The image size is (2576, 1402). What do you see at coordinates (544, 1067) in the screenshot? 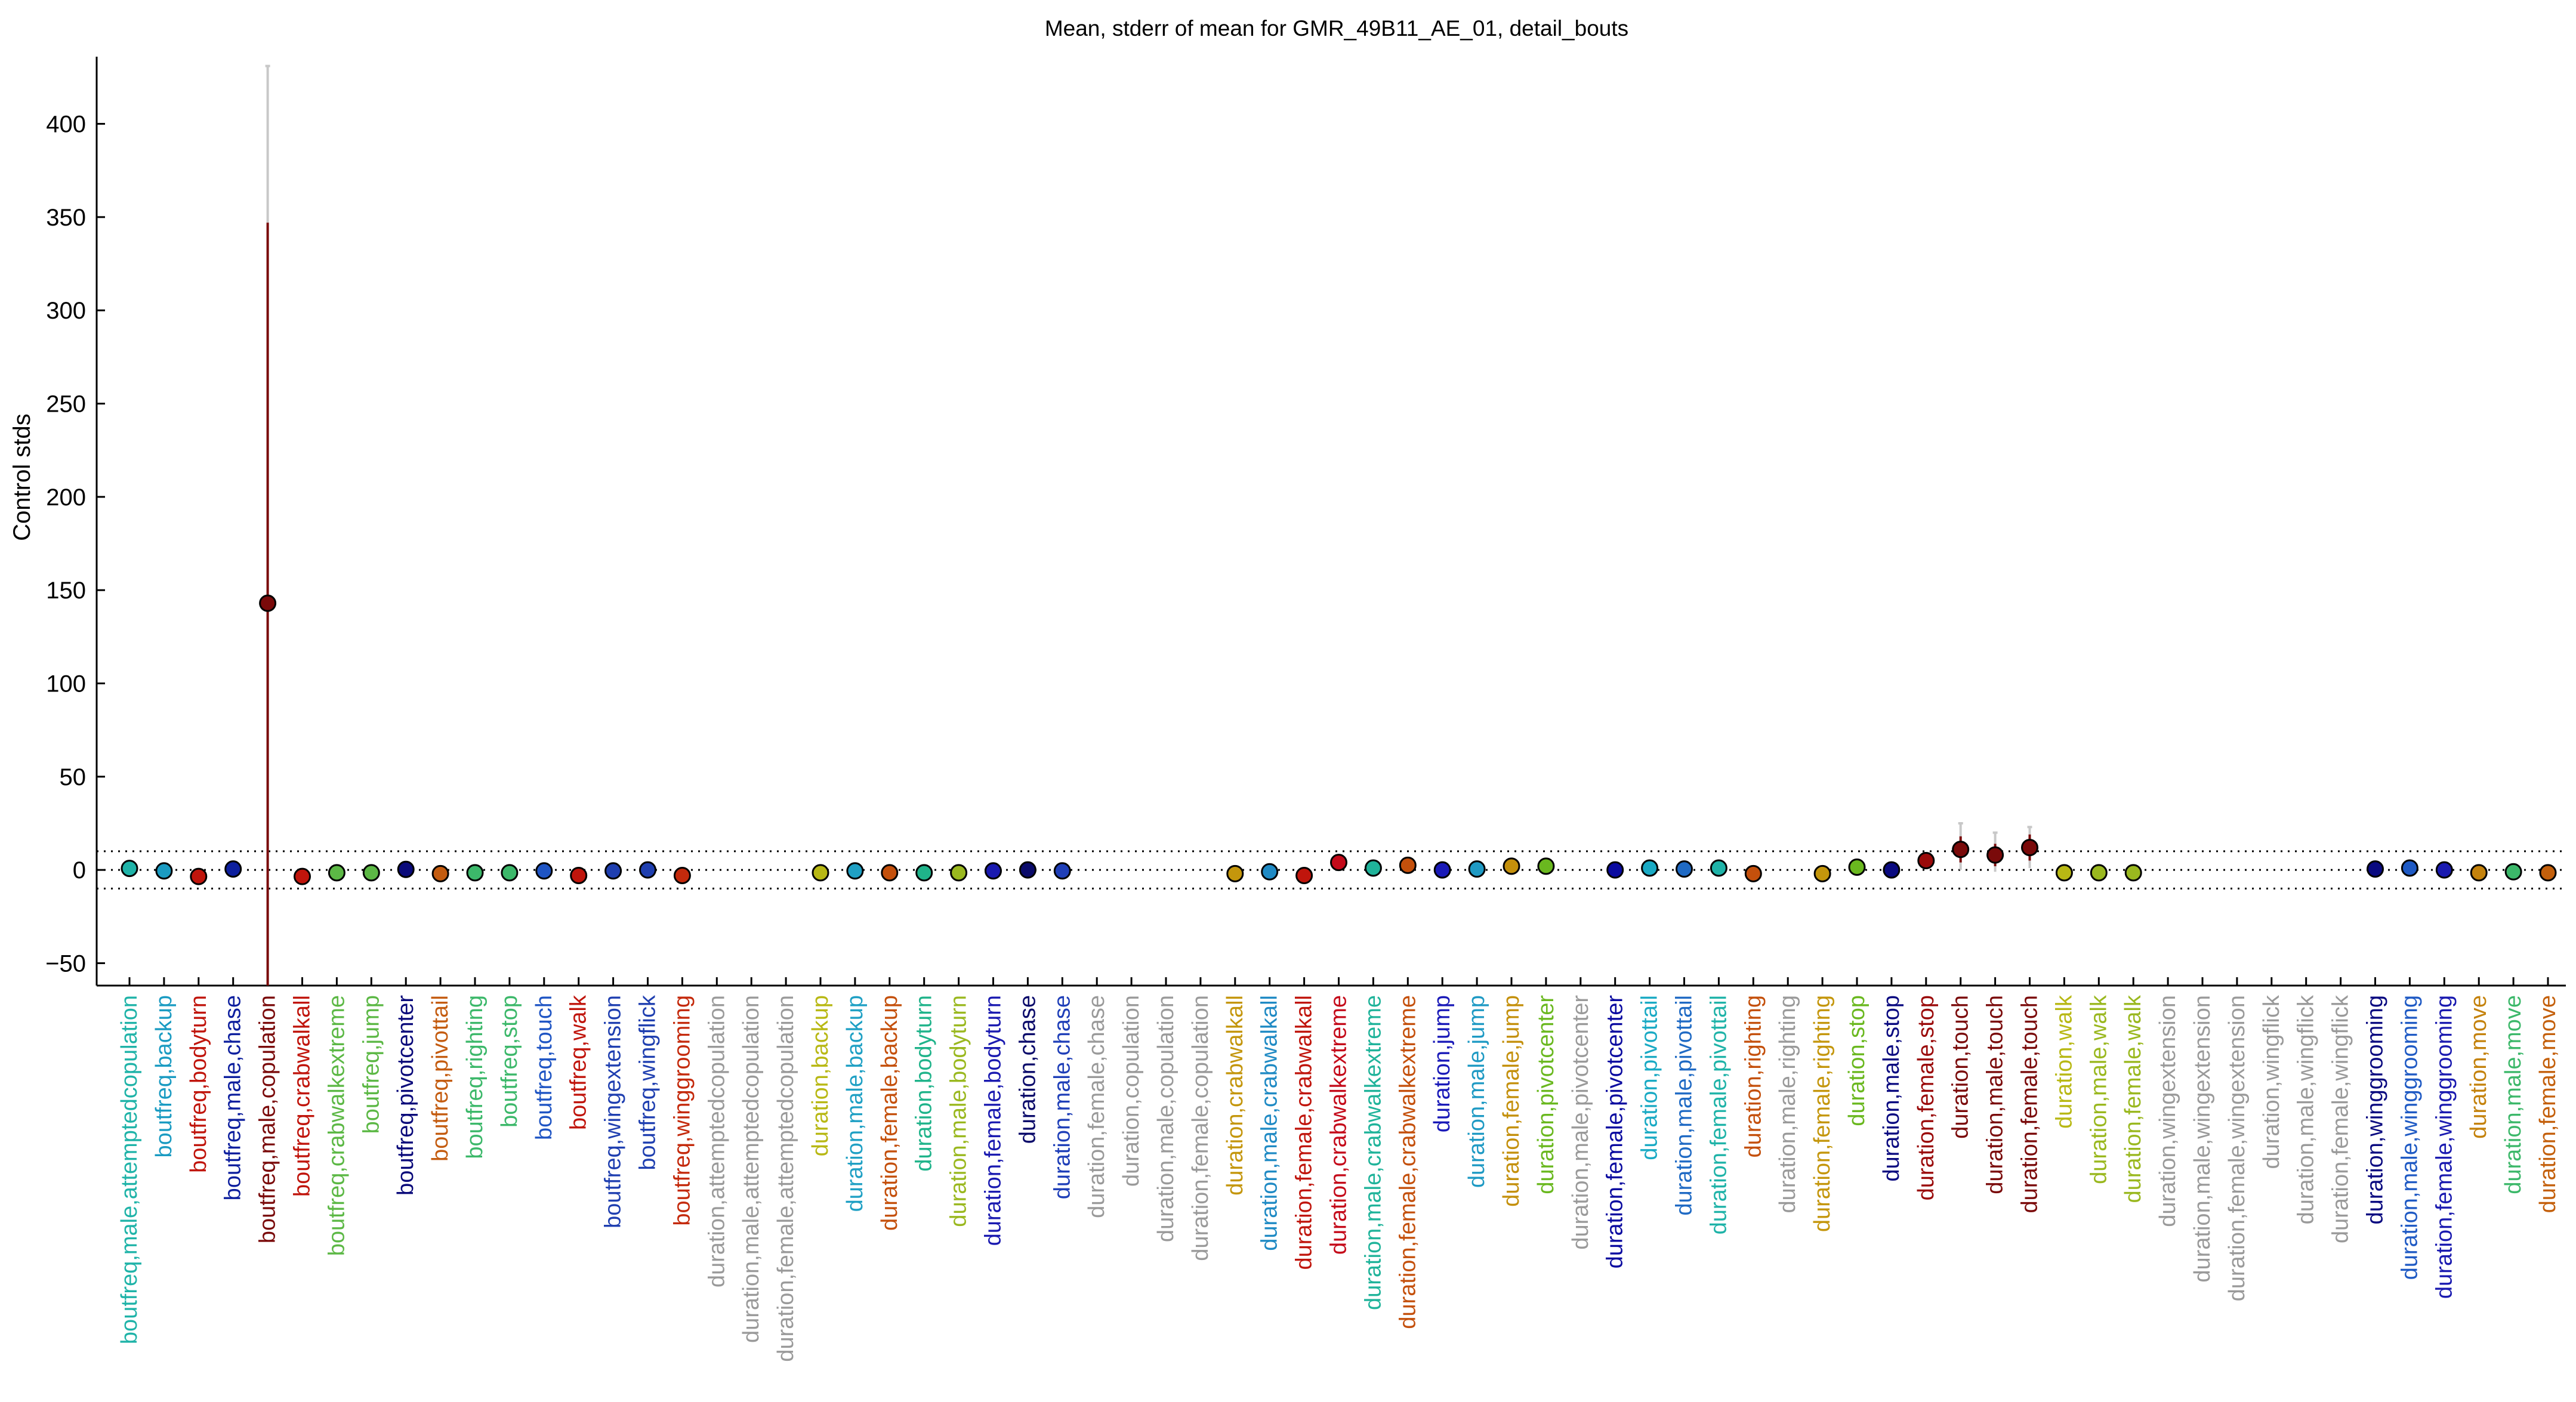
I see `x-tick-label: boutfreq,touch` at bounding box center [544, 1067].